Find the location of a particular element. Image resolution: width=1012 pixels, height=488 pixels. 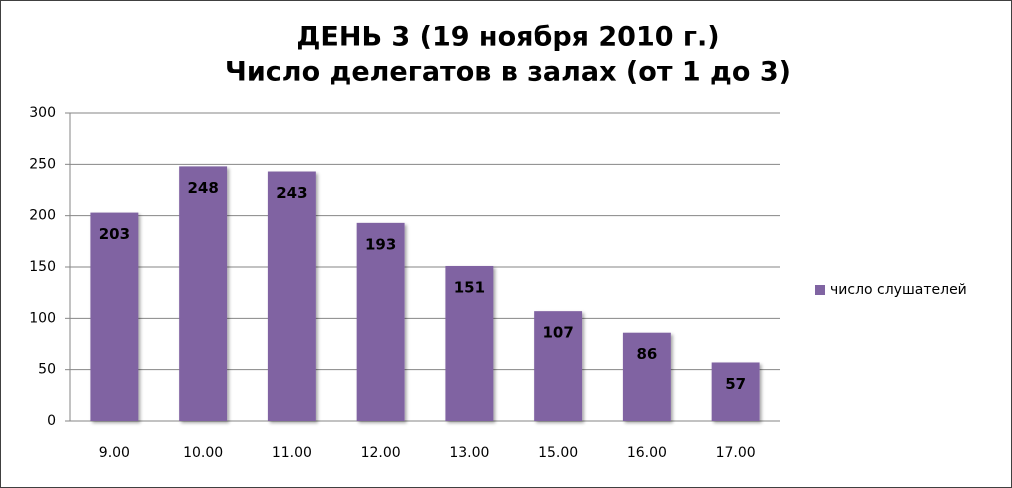

data-label: 57 is located at coordinates (735, 384).